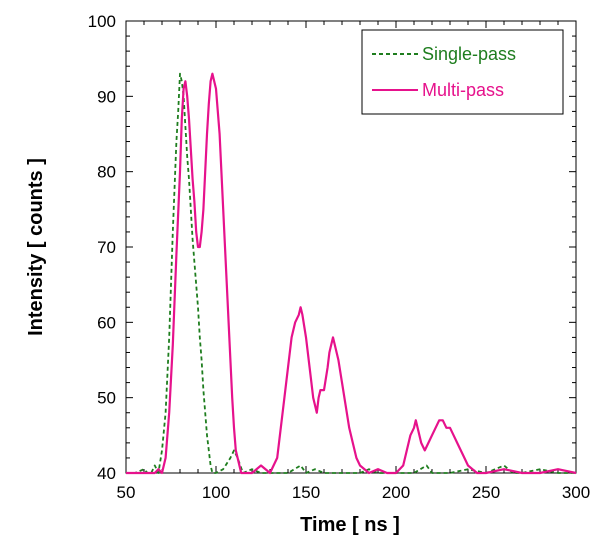 The width and height of the screenshot is (603, 539). I want to click on y-tick-label: 80, so click(106, 172).